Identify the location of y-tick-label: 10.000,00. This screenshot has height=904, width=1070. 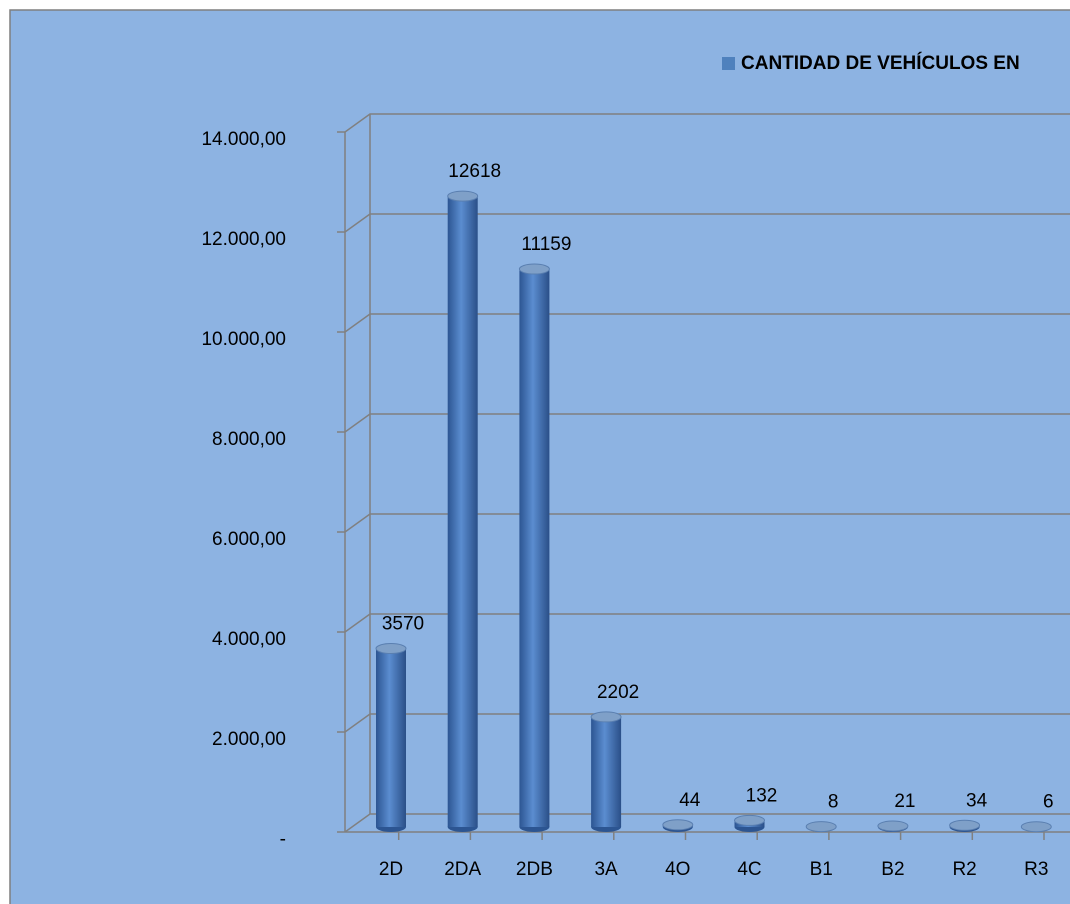
(243, 339).